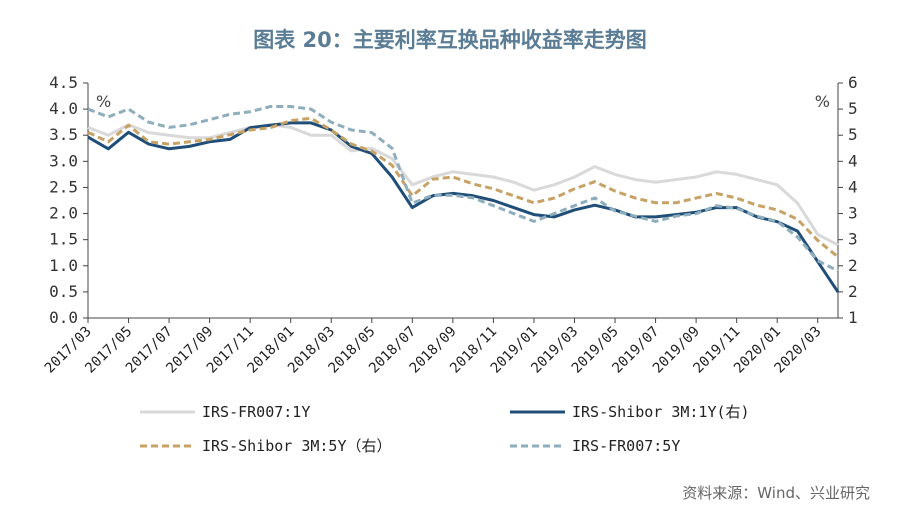 This screenshot has width=900, height=520. Describe the element at coordinates (853, 82) in the screenshot. I see `right-tick-label: 6` at that location.